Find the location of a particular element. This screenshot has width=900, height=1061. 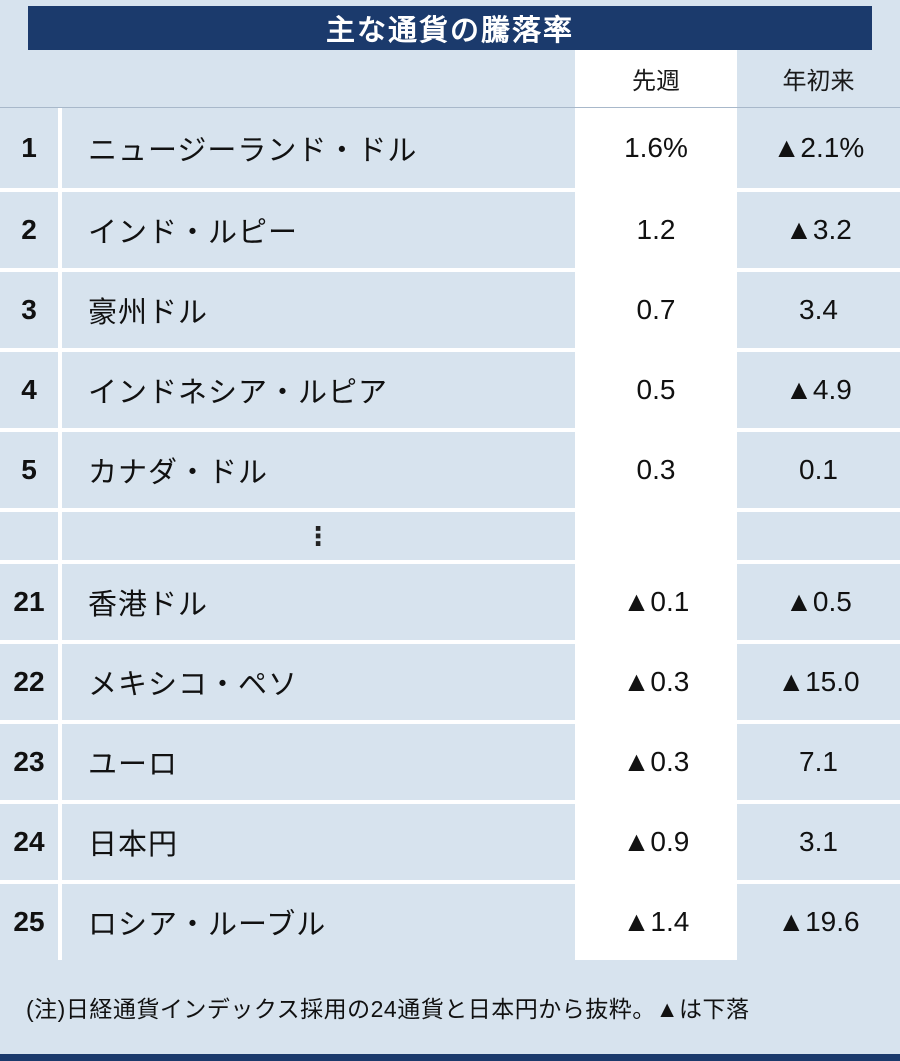

table-row: 5 カナダ・ドル 0.3 0.1 is located at coordinates (450, 468).